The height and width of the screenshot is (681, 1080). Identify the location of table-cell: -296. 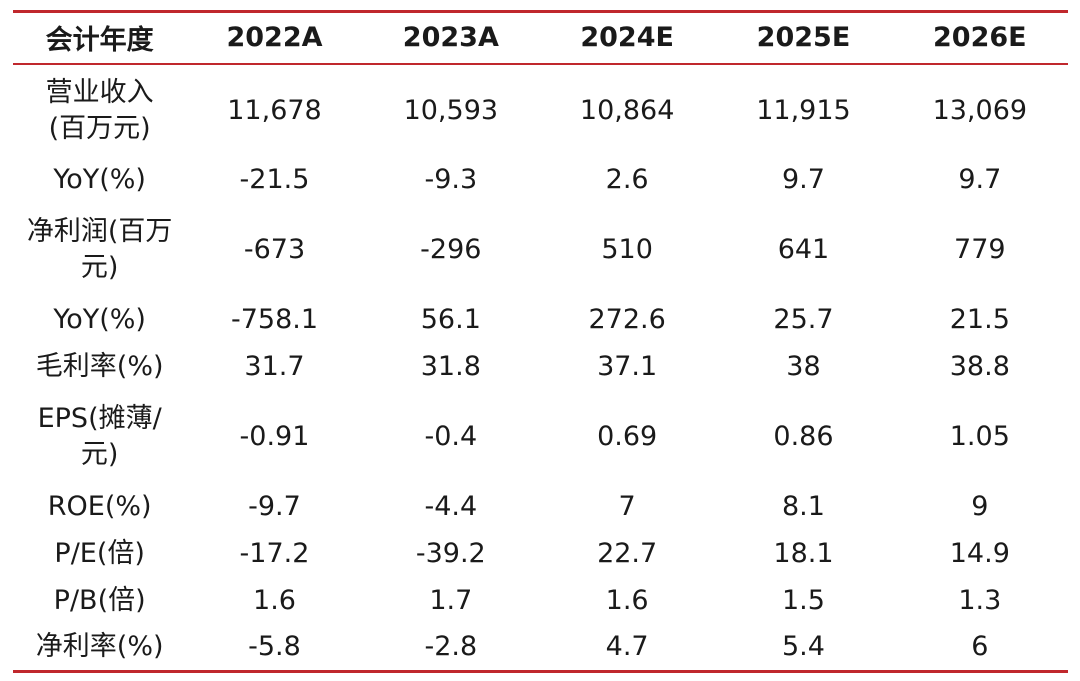
(451, 249).